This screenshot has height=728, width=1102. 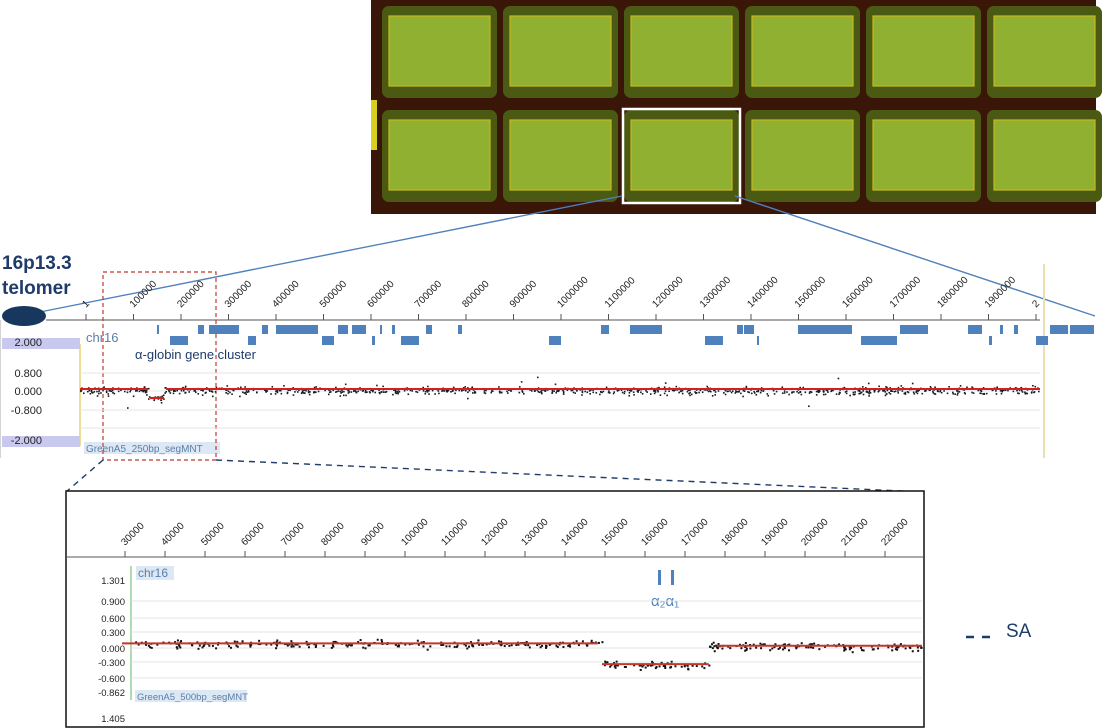 What do you see at coordinates (1036, 304) in the screenshot?
I see `upper-tick-label: 2` at bounding box center [1036, 304].